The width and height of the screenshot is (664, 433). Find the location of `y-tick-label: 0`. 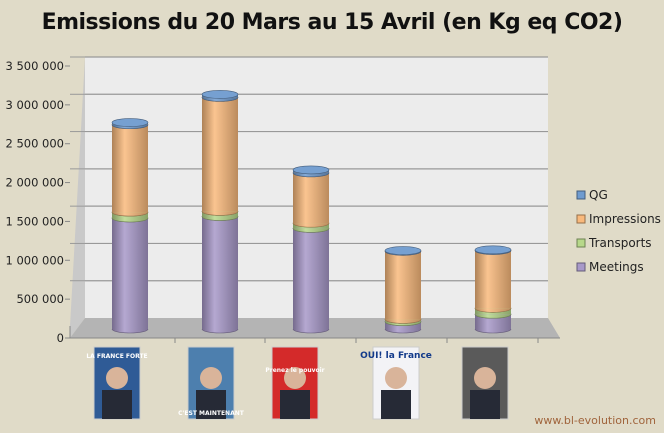

y-tick-label: 0 is located at coordinates (60, 338).